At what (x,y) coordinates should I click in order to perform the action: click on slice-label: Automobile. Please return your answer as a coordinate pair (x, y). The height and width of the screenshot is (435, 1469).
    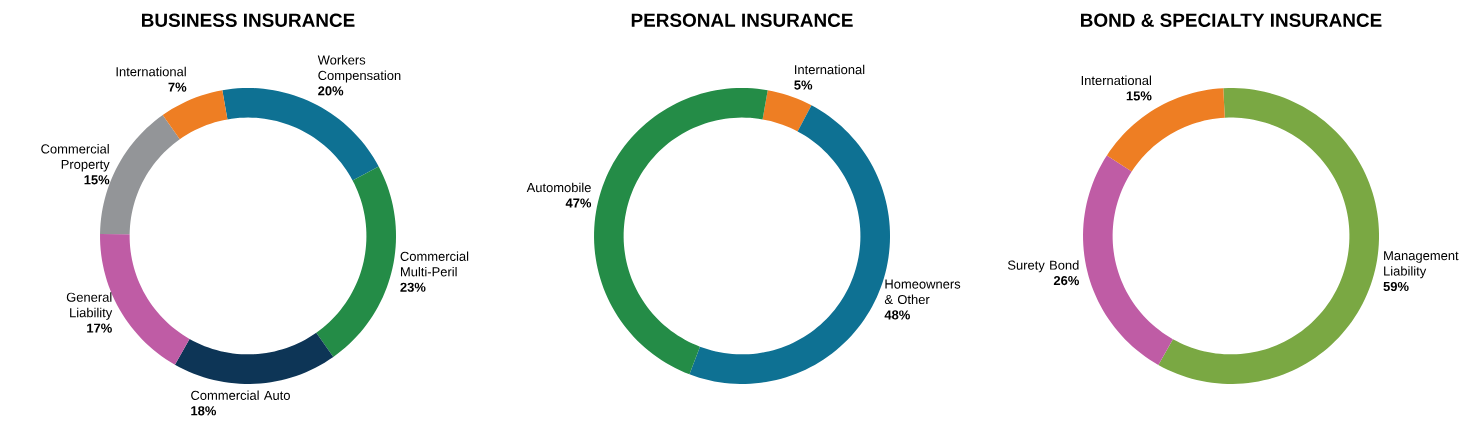
    Looking at the image, I should click on (558, 187).